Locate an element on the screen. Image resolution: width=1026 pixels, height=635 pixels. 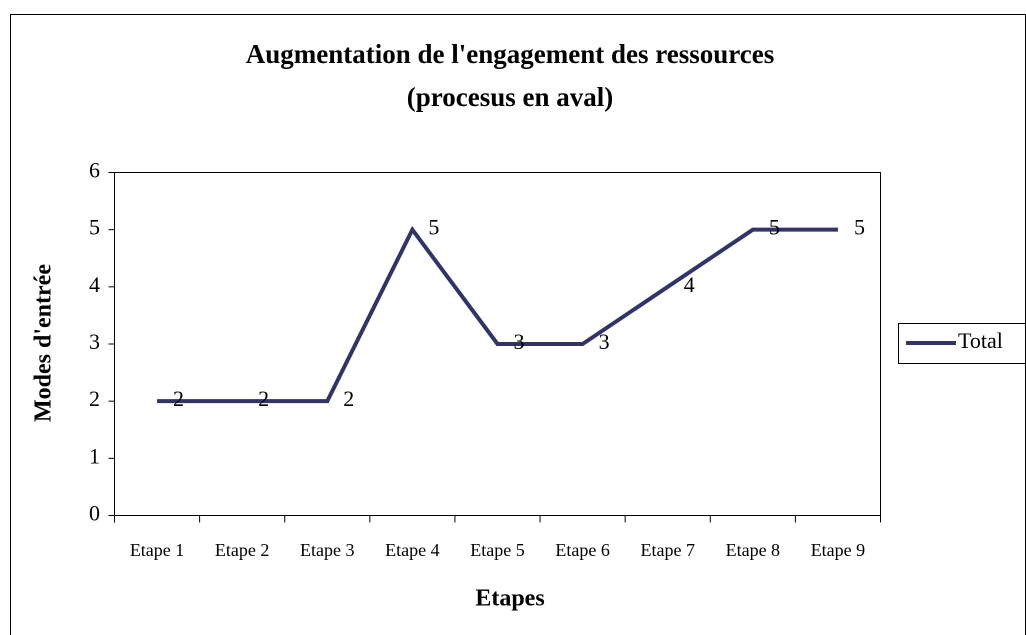
y-tick-label: 4 is located at coordinates (94, 284).